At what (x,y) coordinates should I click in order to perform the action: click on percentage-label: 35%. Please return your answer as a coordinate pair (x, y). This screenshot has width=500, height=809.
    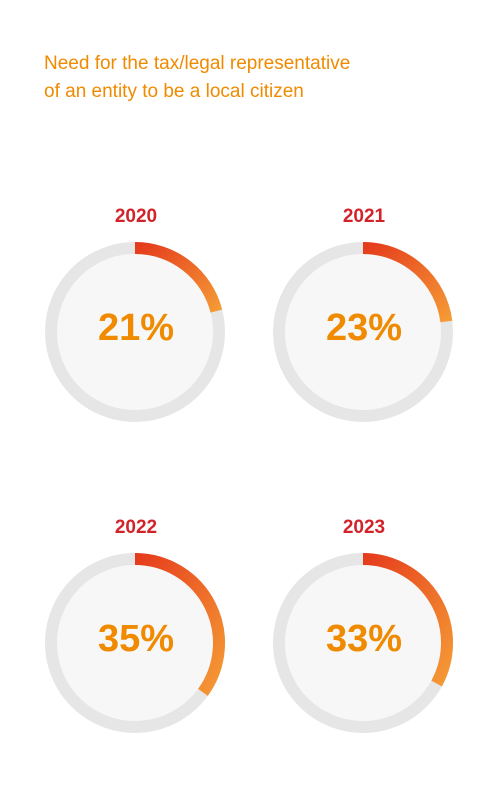
    Looking at the image, I should click on (136, 639).